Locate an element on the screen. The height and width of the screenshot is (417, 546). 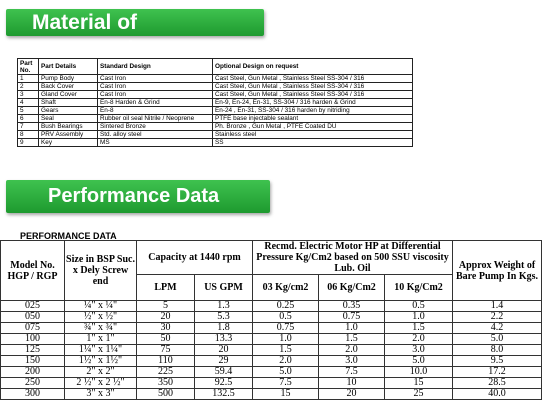
performance-cell: 17.2 is located at coordinates (497, 372).